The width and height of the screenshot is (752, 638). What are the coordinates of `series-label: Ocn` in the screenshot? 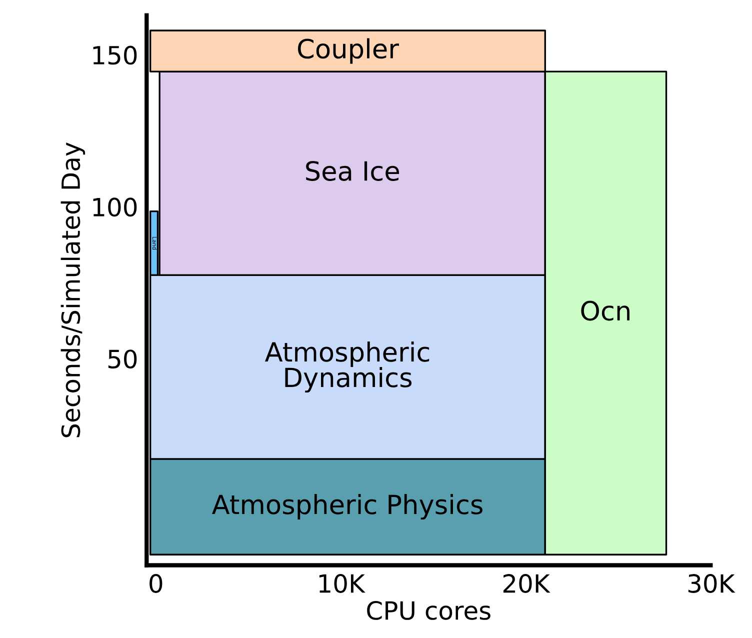 It's located at (605, 310).